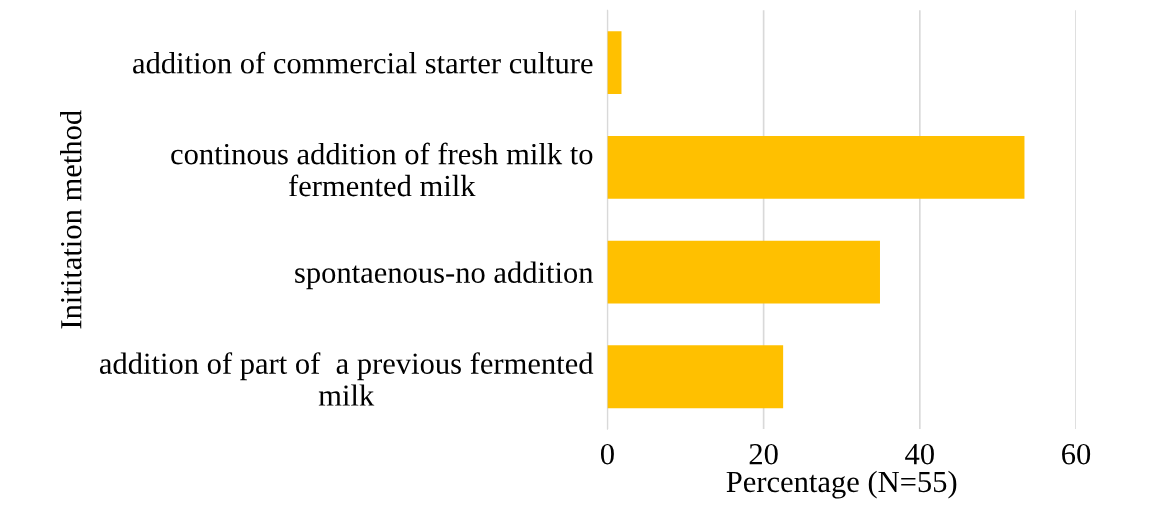 The height and width of the screenshot is (517, 1157). What do you see at coordinates (841, 484) in the screenshot?
I see `x-axis-title: Percentage (N=55)` at bounding box center [841, 484].